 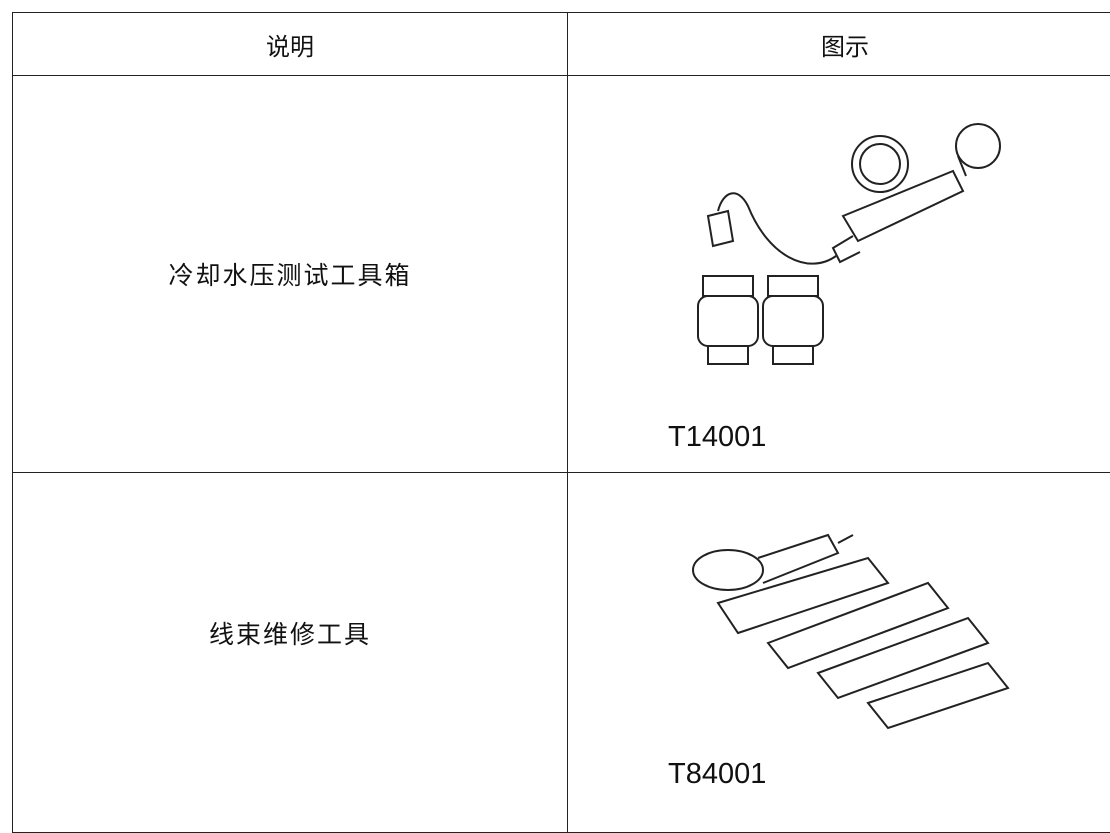 I want to click on header-row: 说明 图示, so click(x=561, y=44).